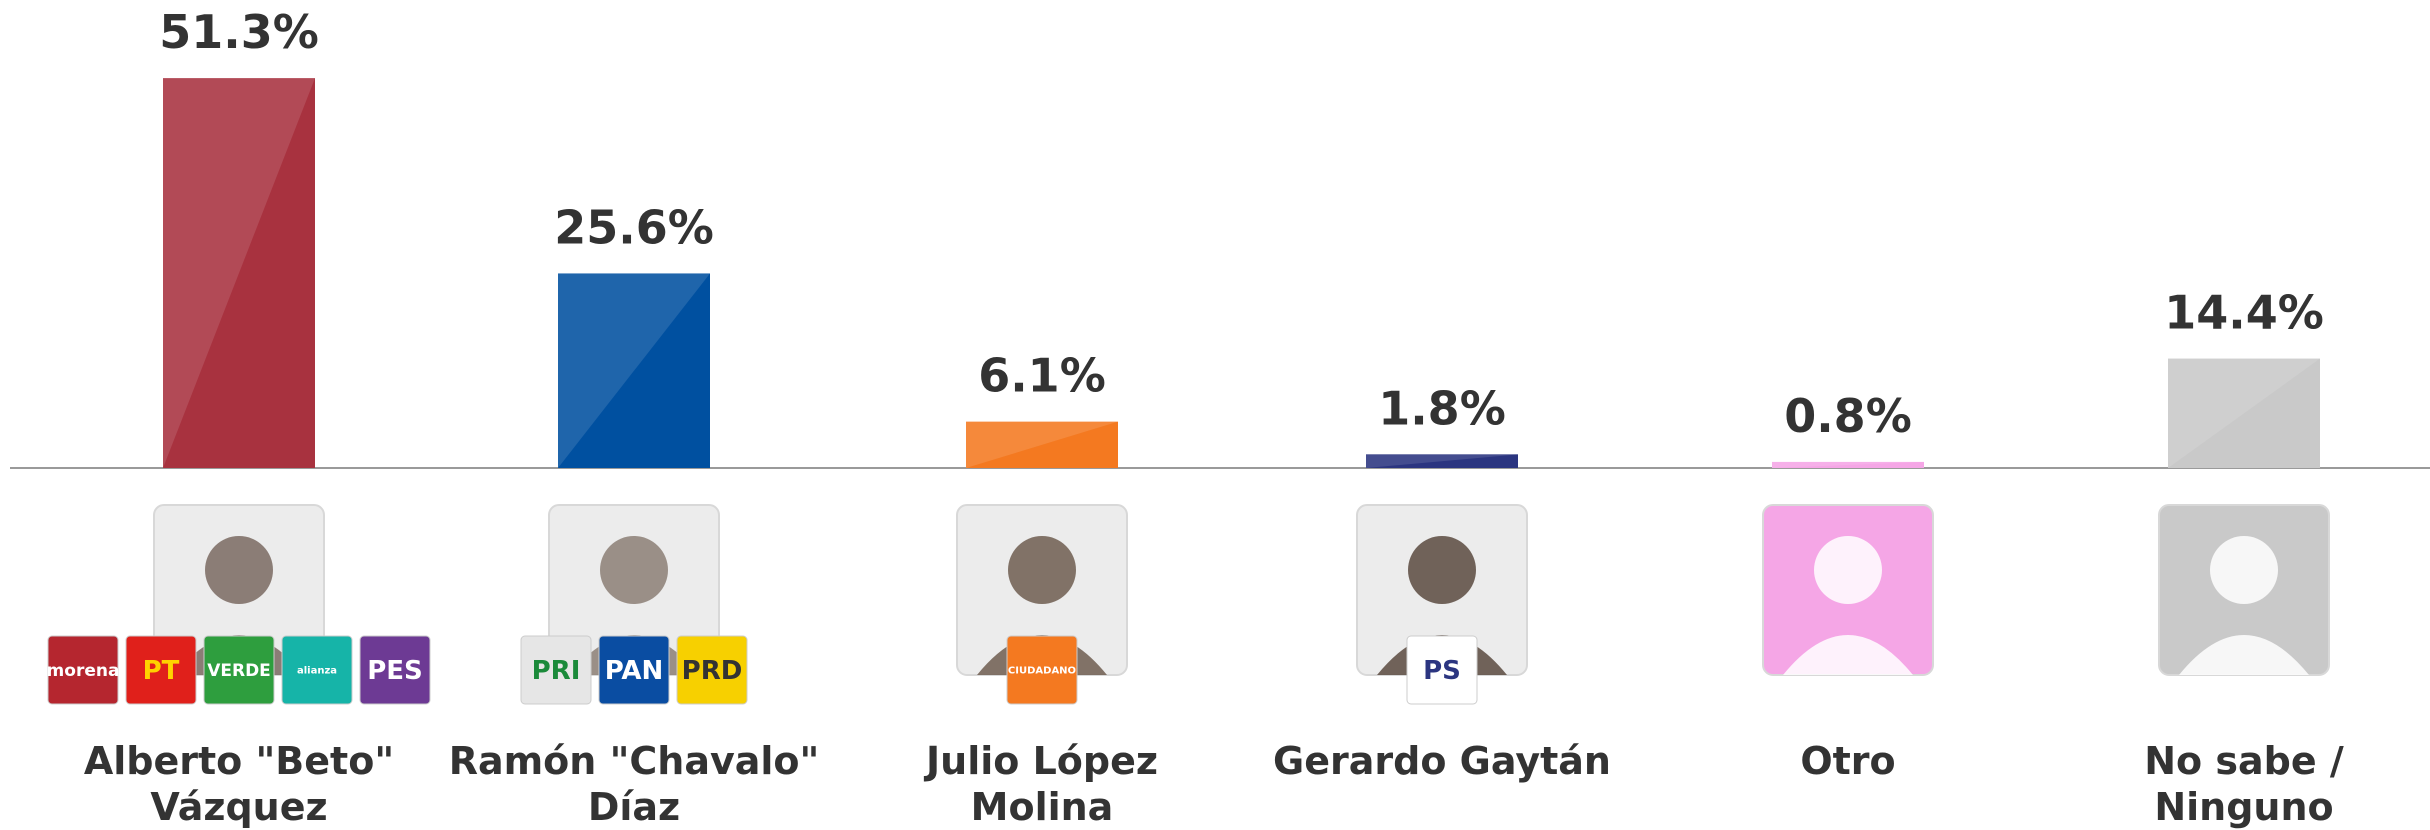  I want to click on value-label: 51.3%, so click(239, 32).